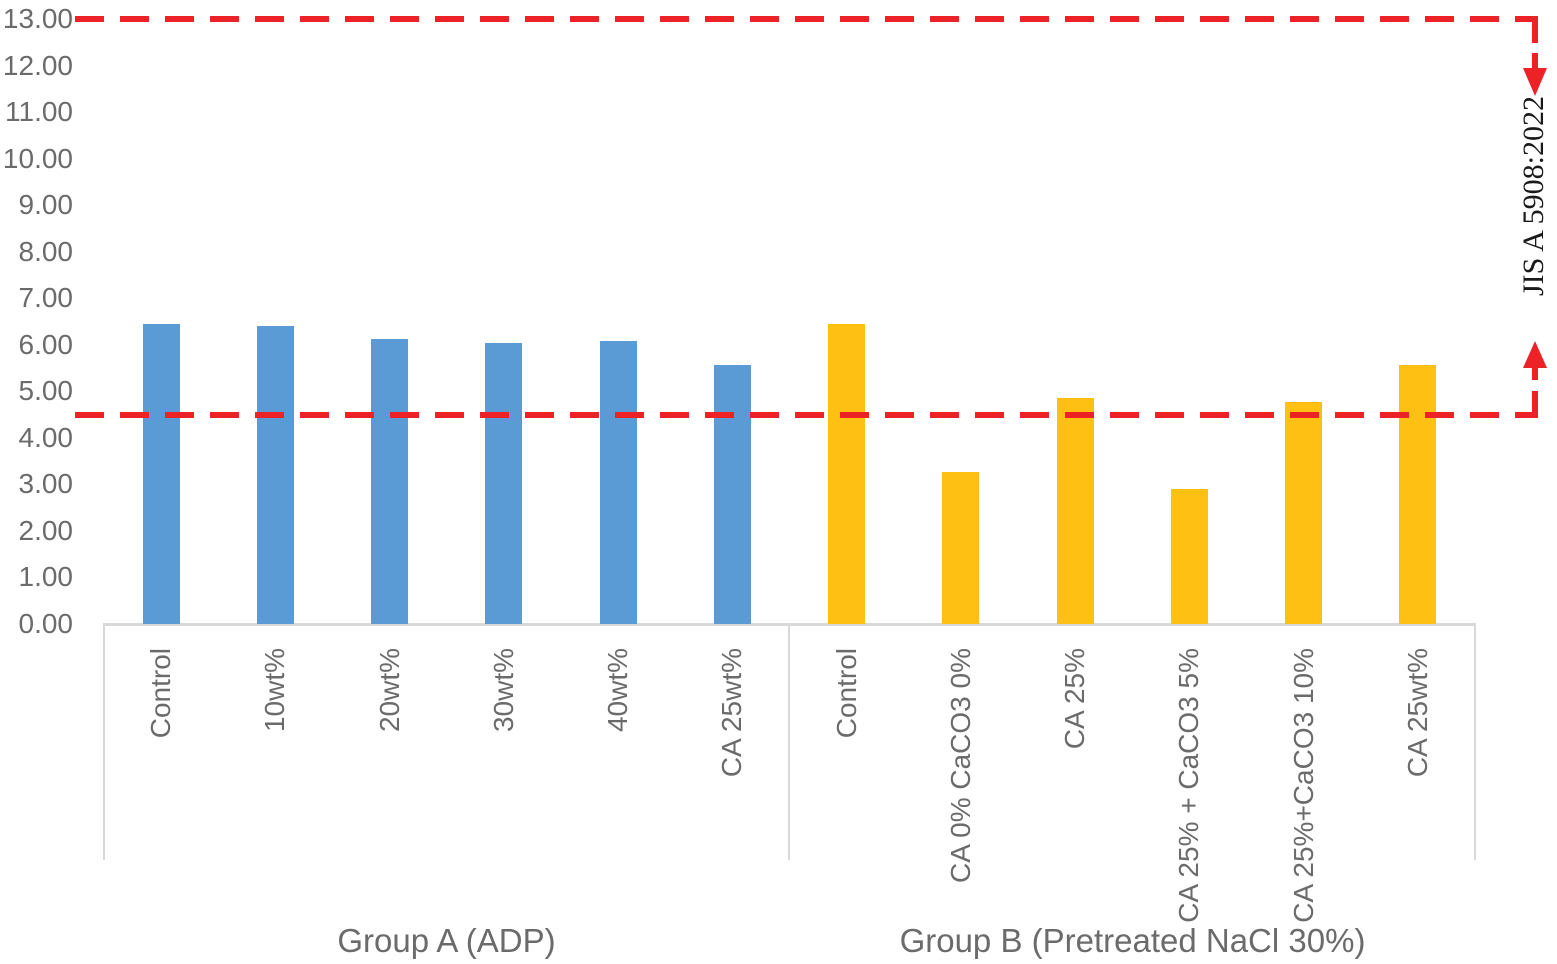  Describe the element at coordinates (1475, 741) in the screenshot. I see `category-axis-tick-right` at that location.